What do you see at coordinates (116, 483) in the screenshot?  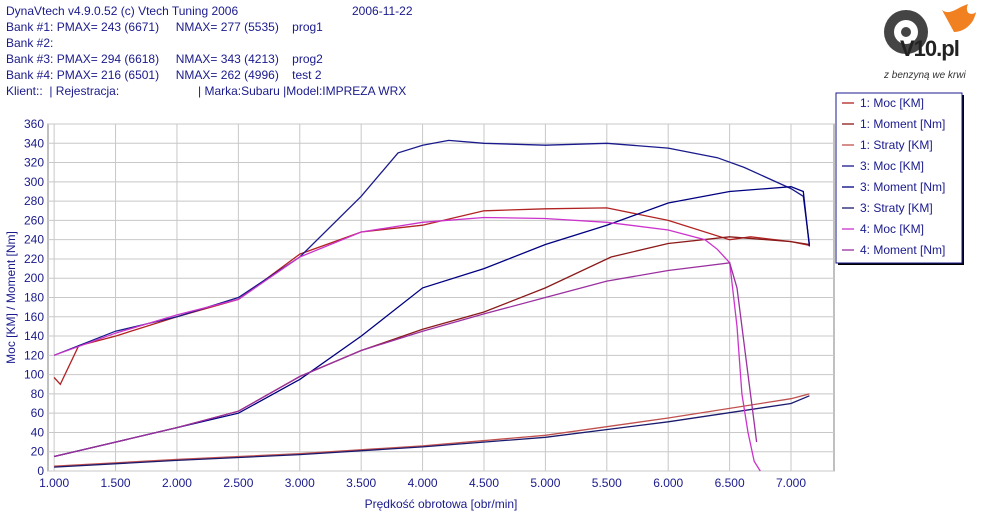 I see `x-tick-label: 1.500` at bounding box center [116, 483].